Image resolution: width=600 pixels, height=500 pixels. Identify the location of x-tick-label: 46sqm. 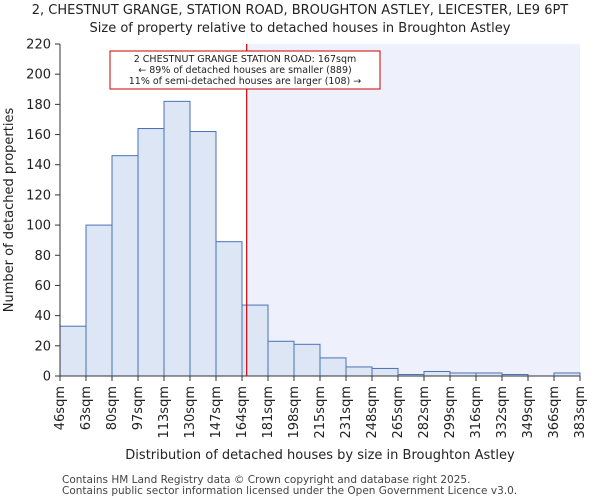
(60, 408).